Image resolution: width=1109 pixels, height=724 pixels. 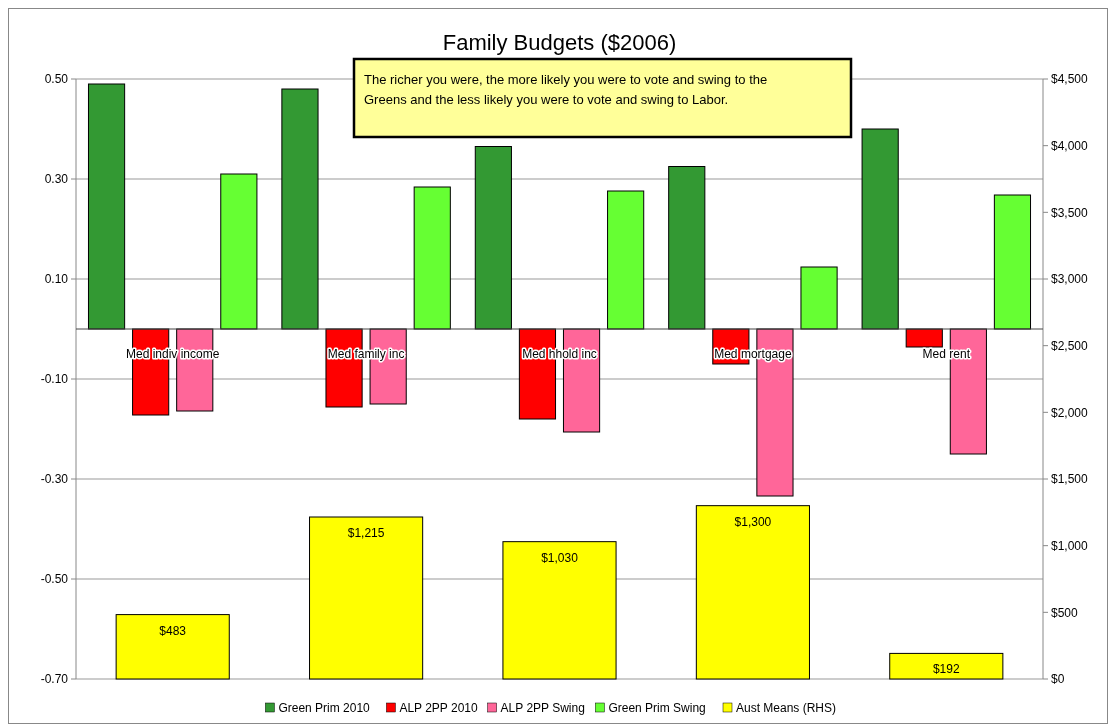 What do you see at coordinates (559, 354) in the screenshot?
I see `x-tick-label: Med hhold inc` at bounding box center [559, 354].